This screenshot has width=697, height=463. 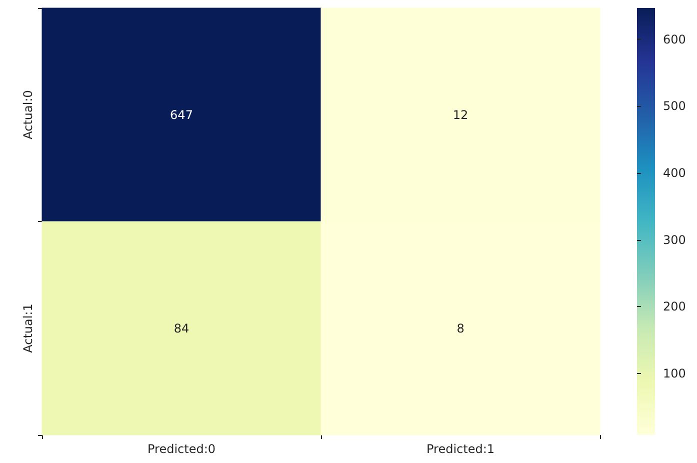 What do you see at coordinates (181, 449) in the screenshot?
I see `x-tick-label: Predicted:0` at bounding box center [181, 449].